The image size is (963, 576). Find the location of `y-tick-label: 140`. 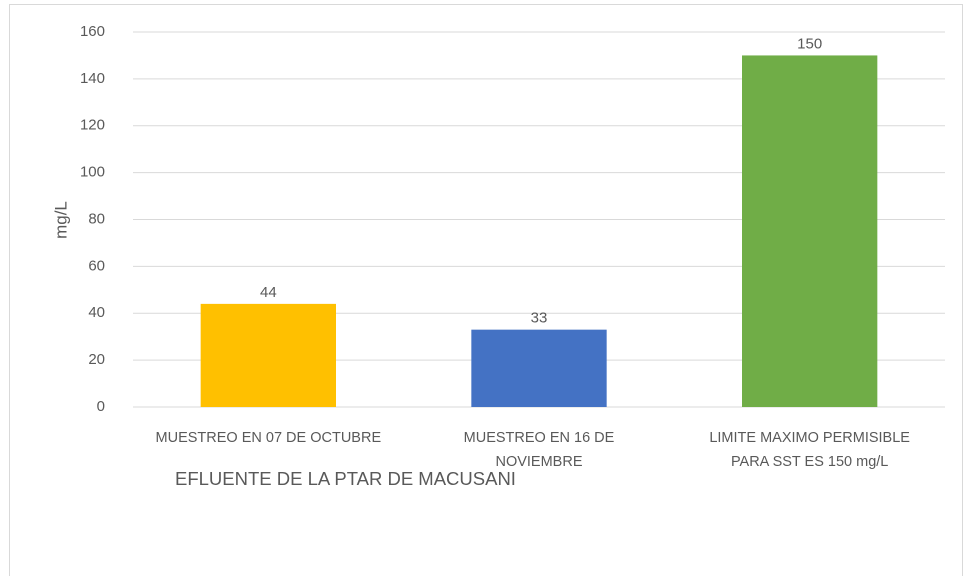

y-tick-label: 140 is located at coordinates (92, 78).